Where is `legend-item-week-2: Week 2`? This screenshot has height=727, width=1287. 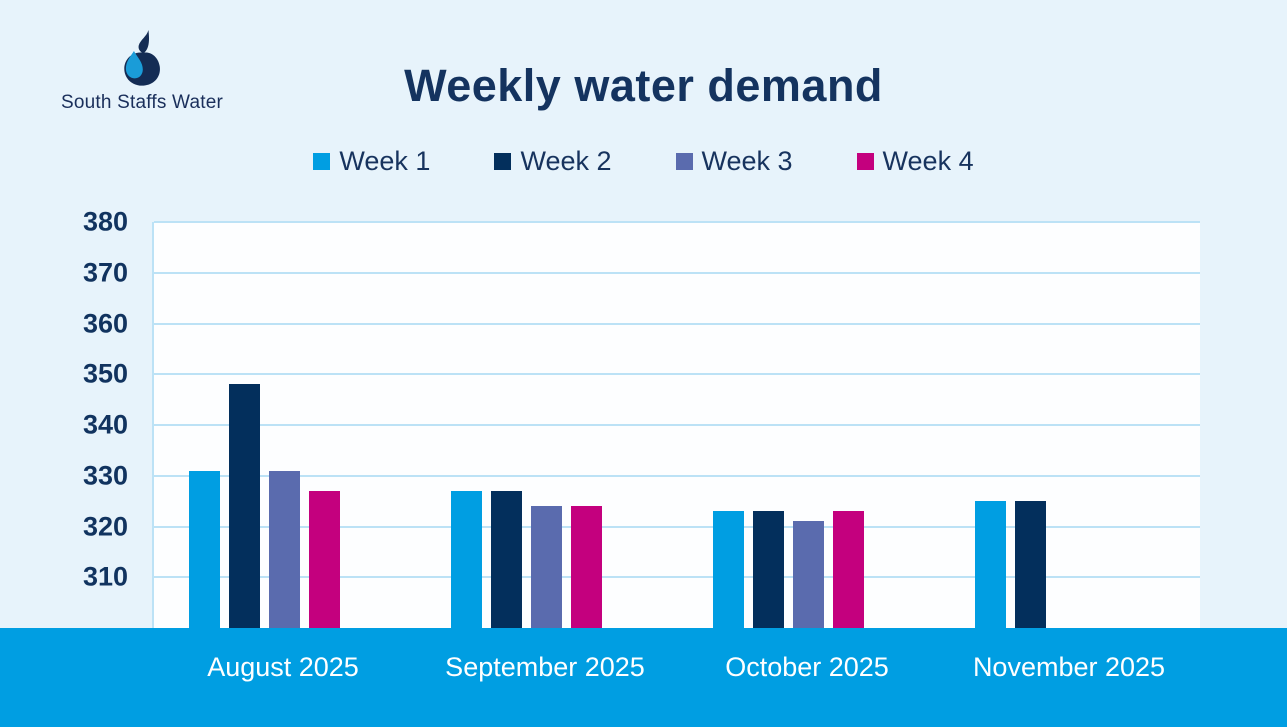 legend-item-week-2: Week 2 is located at coordinates (553, 161).